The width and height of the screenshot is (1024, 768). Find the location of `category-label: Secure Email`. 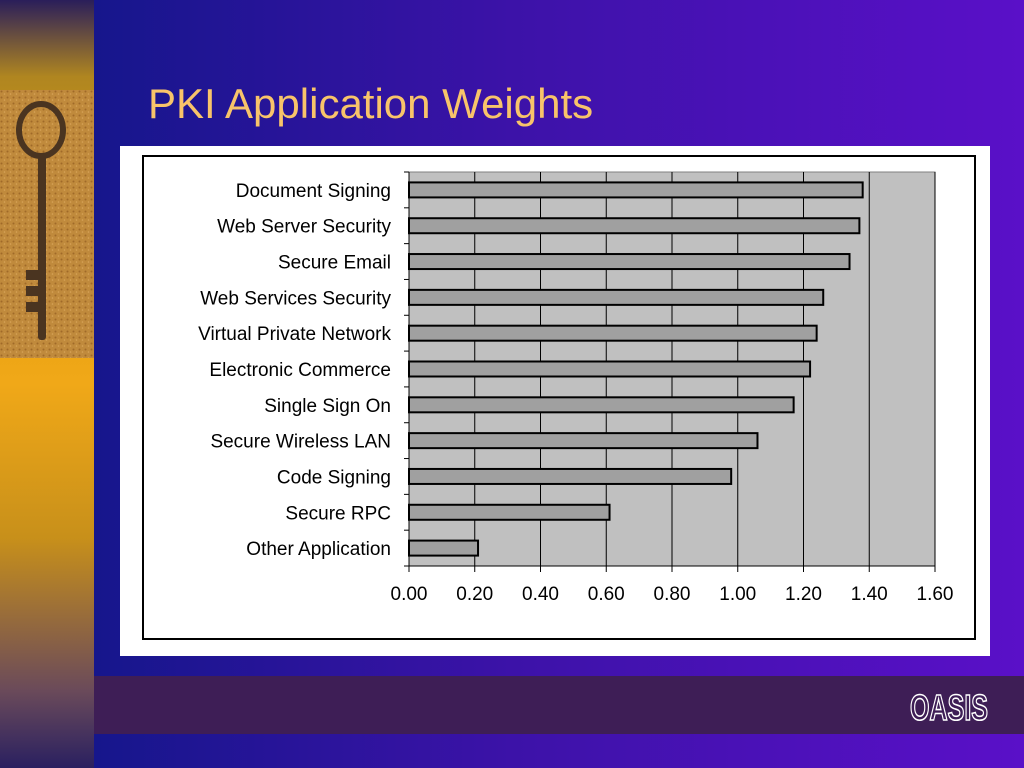

category-label: Secure Email is located at coordinates (334, 263).